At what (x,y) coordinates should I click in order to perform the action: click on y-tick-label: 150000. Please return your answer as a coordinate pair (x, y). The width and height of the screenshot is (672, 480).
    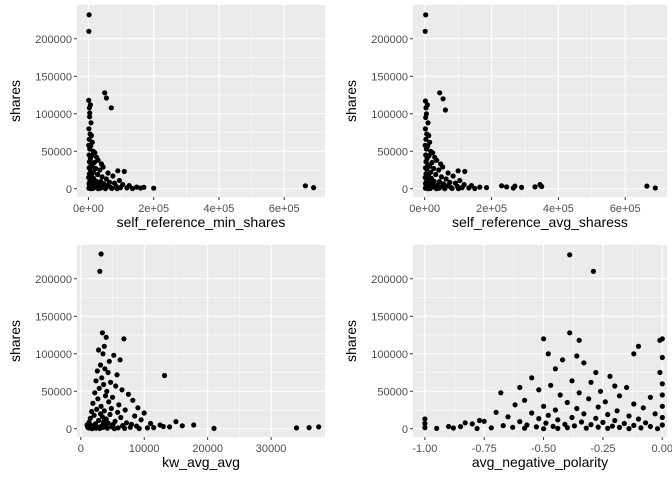
    Looking at the image, I should click on (389, 77).